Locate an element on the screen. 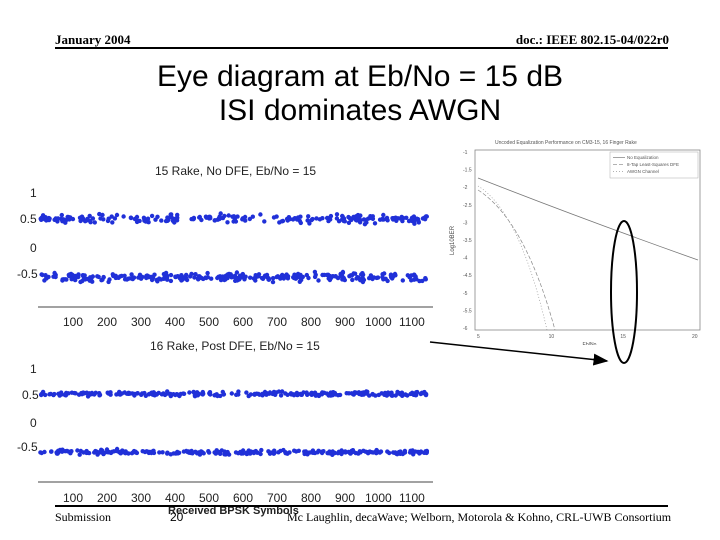 This screenshot has height=540, width=720. ber-ytick: -3 is located at coordinates (465, 223).